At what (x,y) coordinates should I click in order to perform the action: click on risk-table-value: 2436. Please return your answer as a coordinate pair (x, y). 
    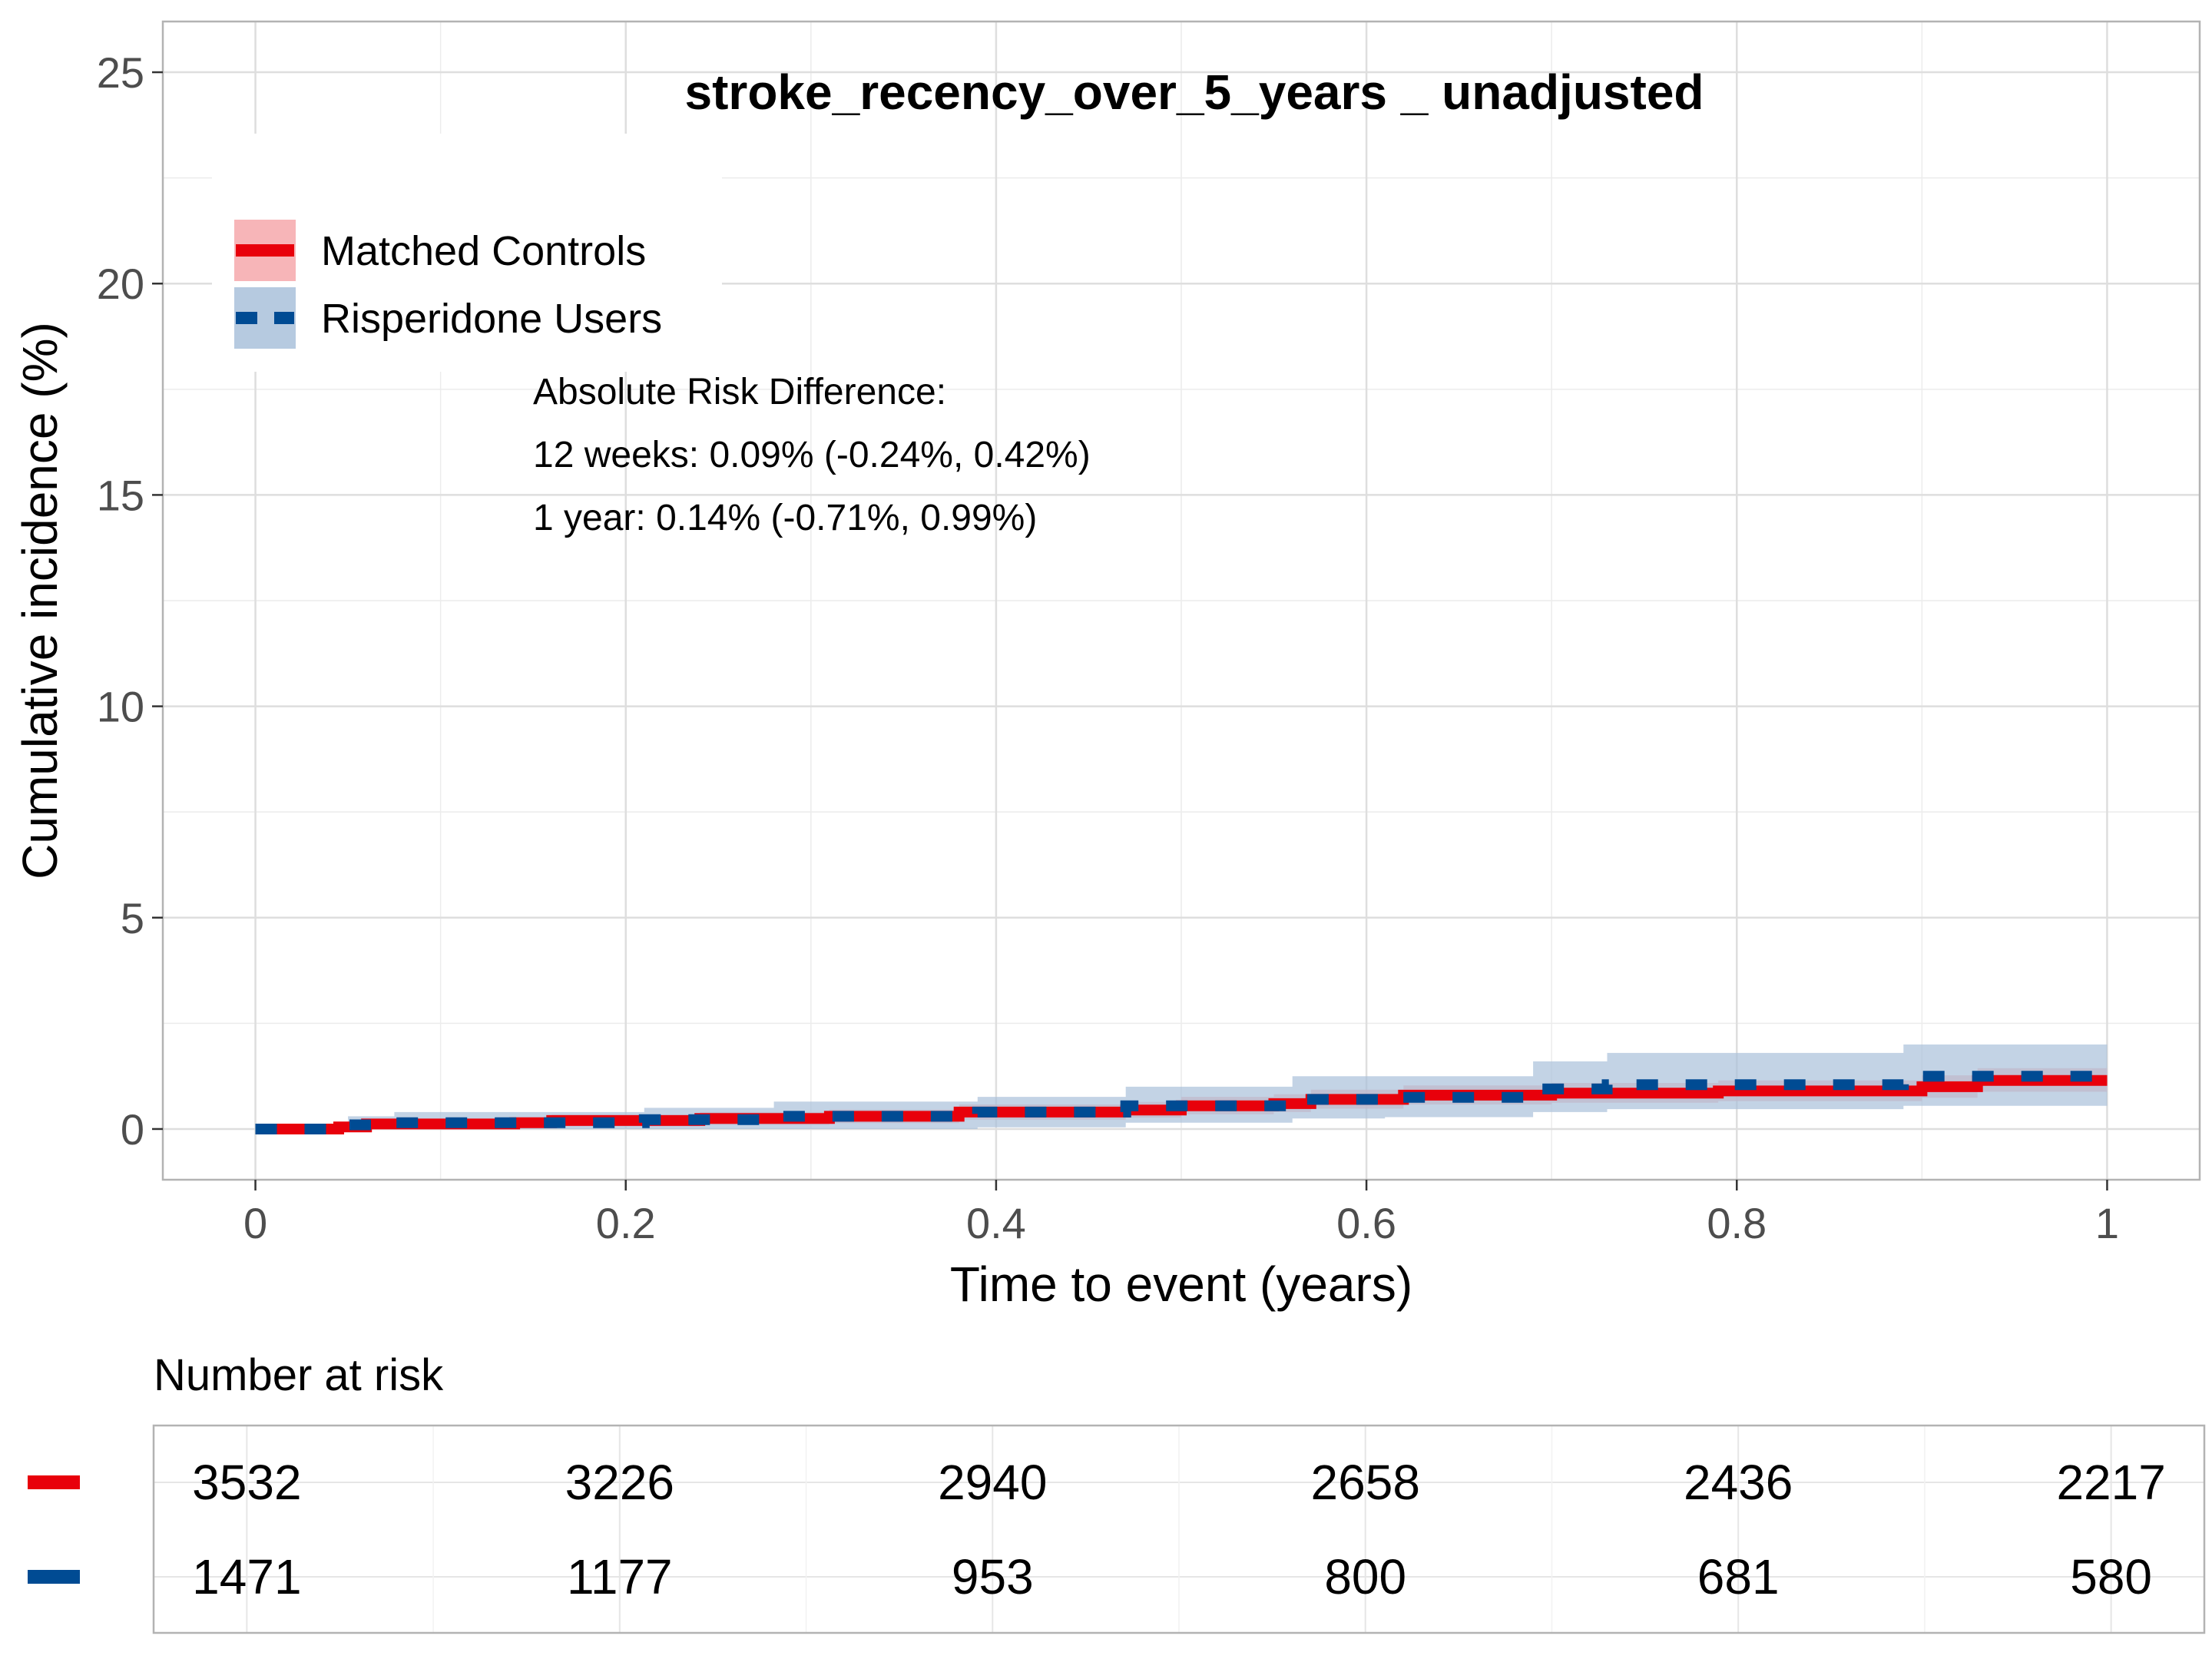
    Looking at the image, I should click on (1738, 1483).